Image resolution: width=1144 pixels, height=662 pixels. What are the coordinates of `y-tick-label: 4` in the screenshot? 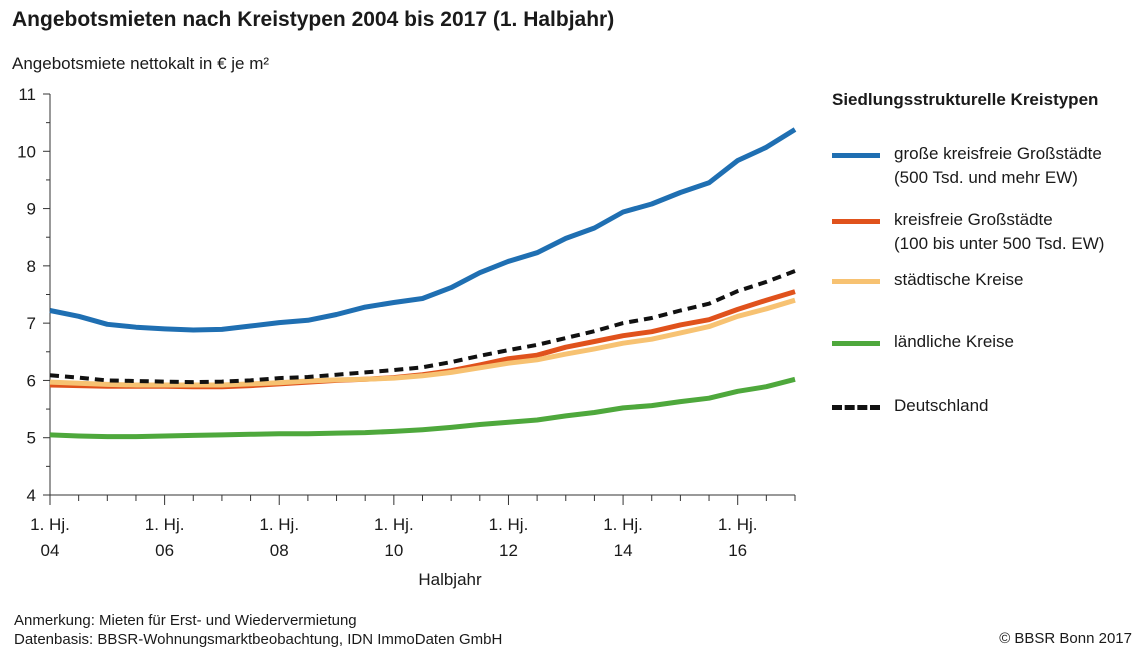 It's located at (31, 495).